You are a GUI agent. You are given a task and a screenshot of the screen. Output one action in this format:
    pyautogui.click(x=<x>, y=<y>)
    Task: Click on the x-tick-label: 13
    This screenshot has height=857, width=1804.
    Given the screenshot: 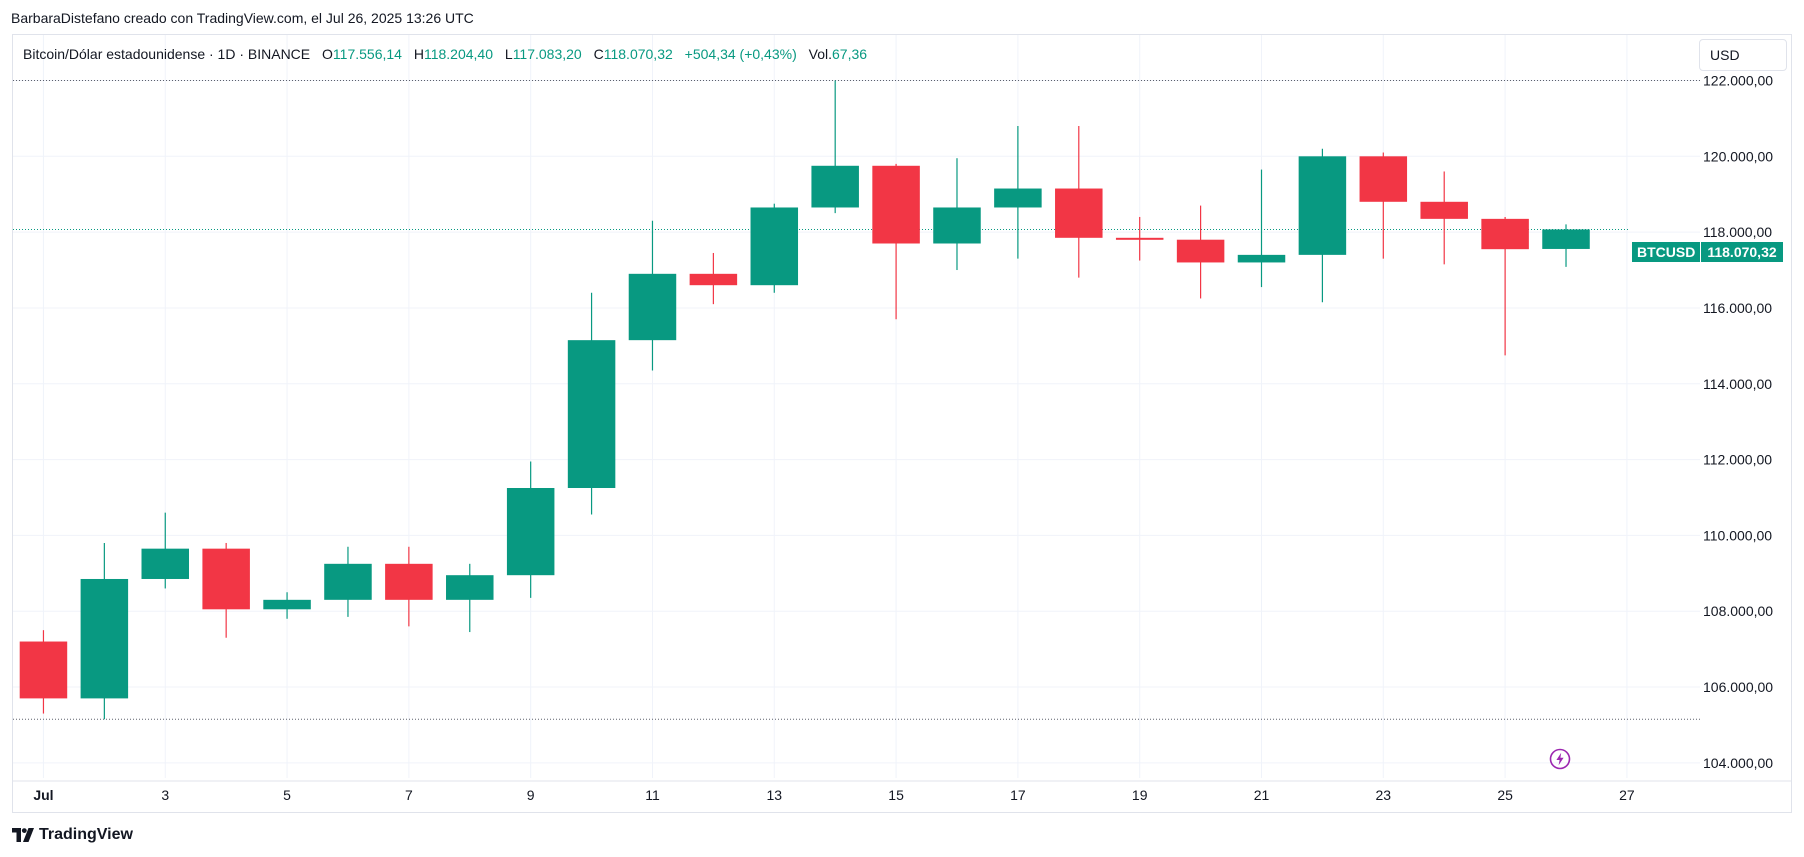 What is the action you would take?
    pyautogui.click(x=774, y=795)
    